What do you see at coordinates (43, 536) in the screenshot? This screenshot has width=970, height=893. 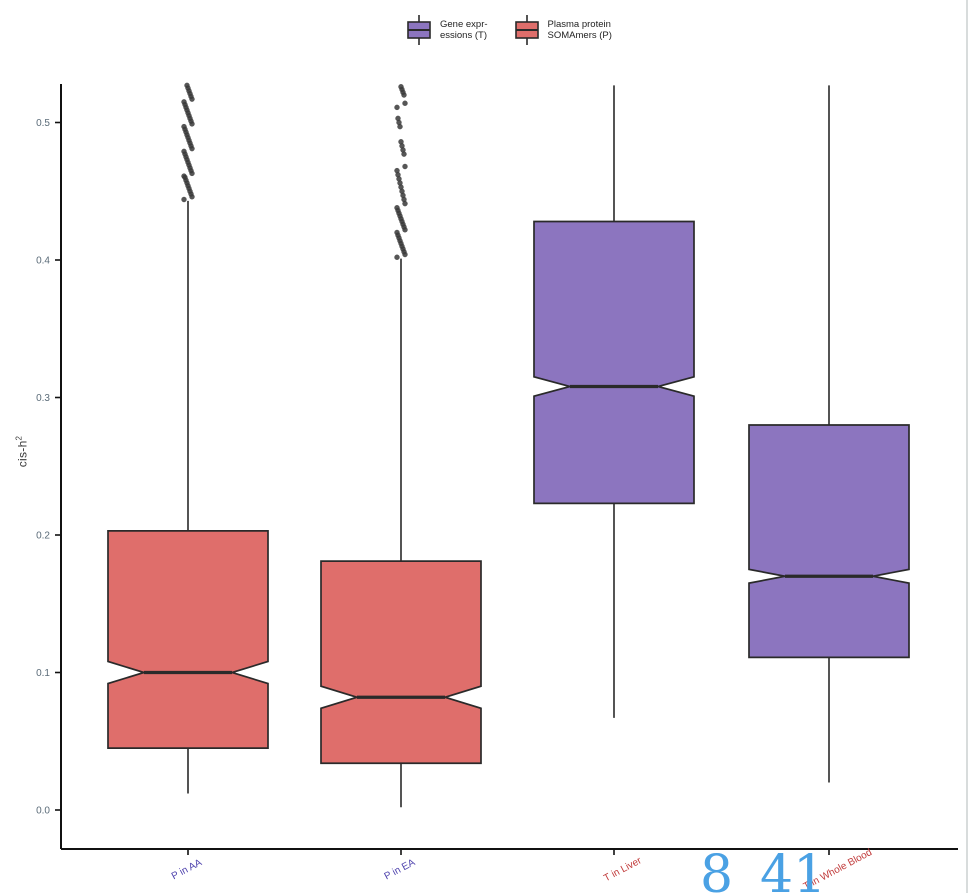 I see `y-axis-tick-label: 0.2` at bounding box center [43, 536].